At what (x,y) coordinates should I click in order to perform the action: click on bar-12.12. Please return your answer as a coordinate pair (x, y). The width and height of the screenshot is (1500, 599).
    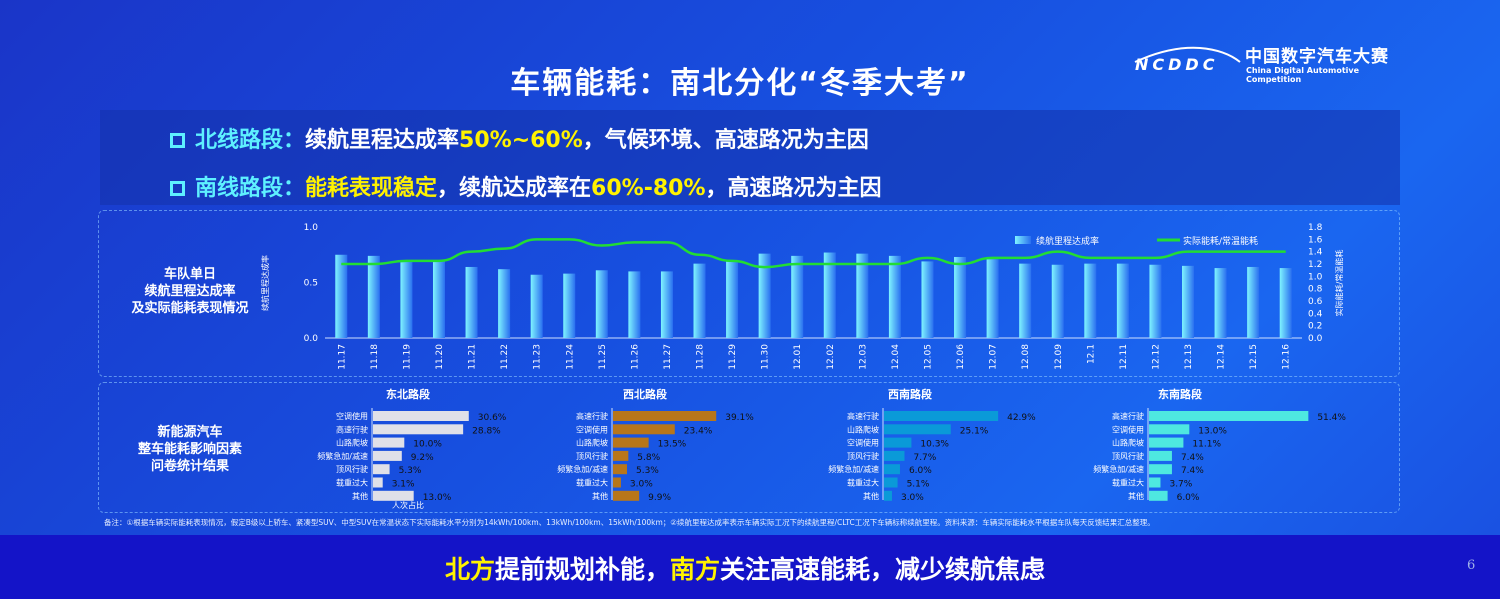
    Looking at the image, I should click on (1155, 301).